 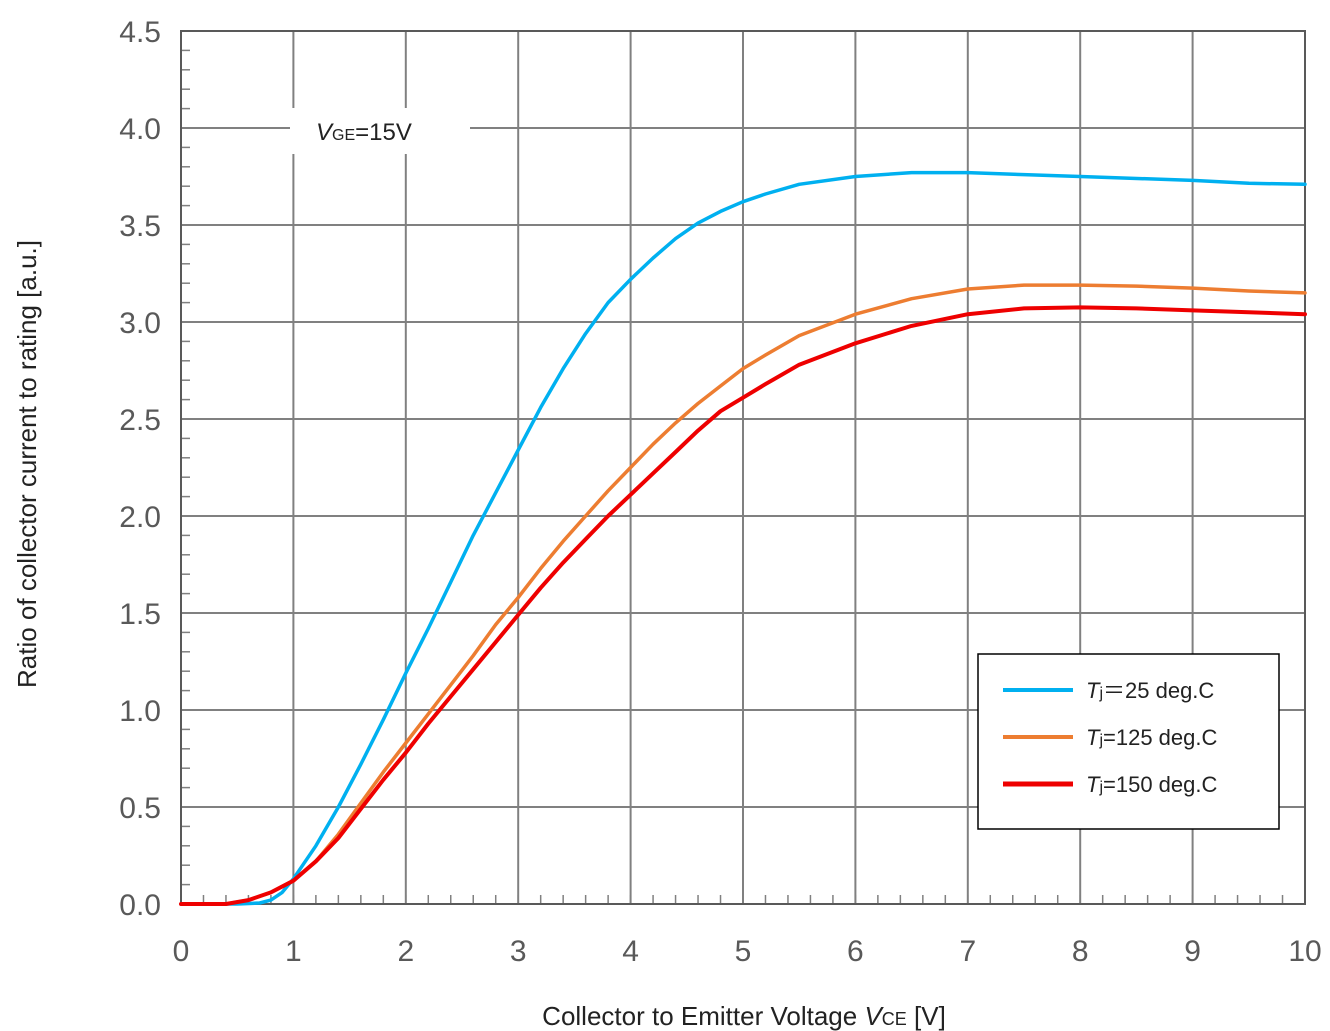 I want to click on y-tick-label: 2.5, so click(x=140, y=420).